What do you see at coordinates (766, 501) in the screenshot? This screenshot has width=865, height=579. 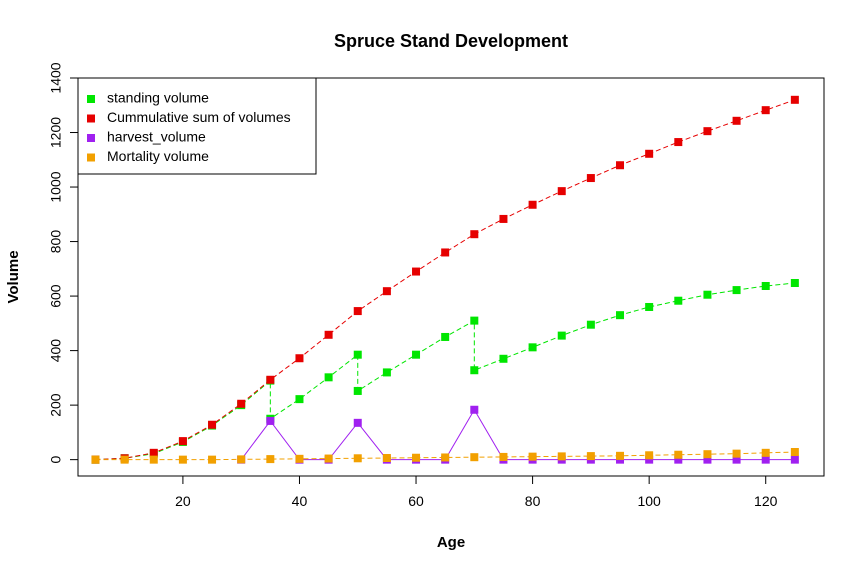 I see `x-tick-label: 120` at bounding box center [766, 501].